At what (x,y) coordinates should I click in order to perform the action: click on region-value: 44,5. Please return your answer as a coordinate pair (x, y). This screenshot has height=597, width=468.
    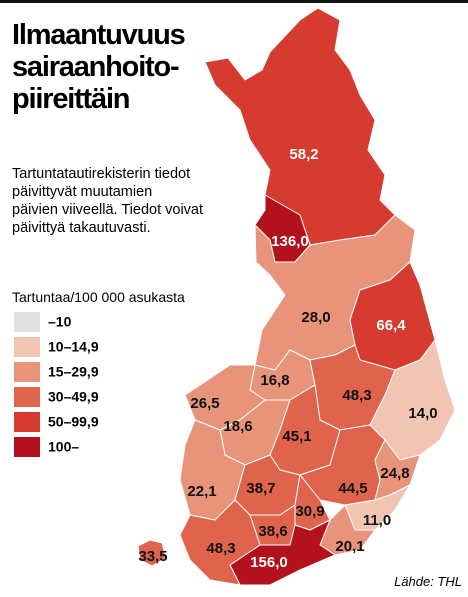
    Looking at the image, I should click on (352, 488).